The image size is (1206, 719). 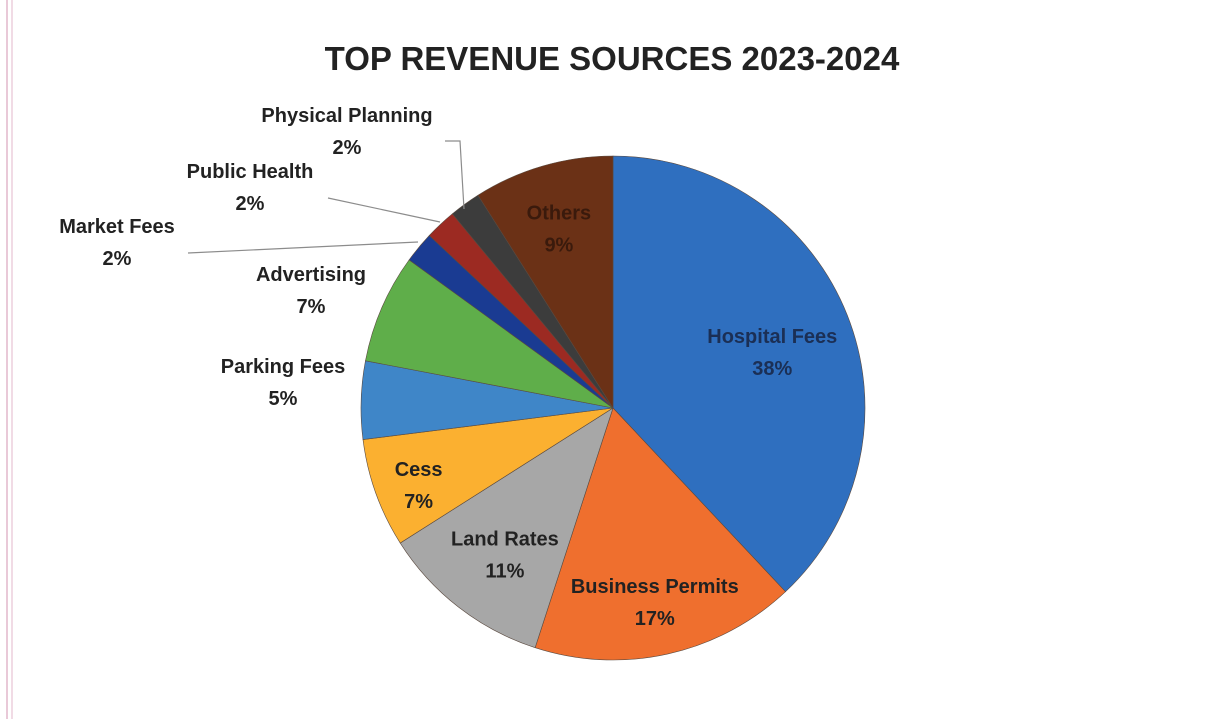 What do you see at coordinates (346, 116) in the screenshot?
I see `label-physical-planning: Physical Planning` at bounding box center [346, 116].